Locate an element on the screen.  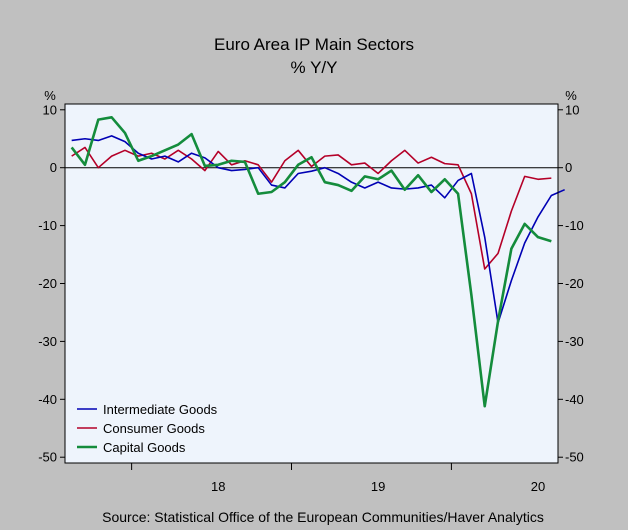
y-tick-label-right: -40 is located at coordinates (574, 399).